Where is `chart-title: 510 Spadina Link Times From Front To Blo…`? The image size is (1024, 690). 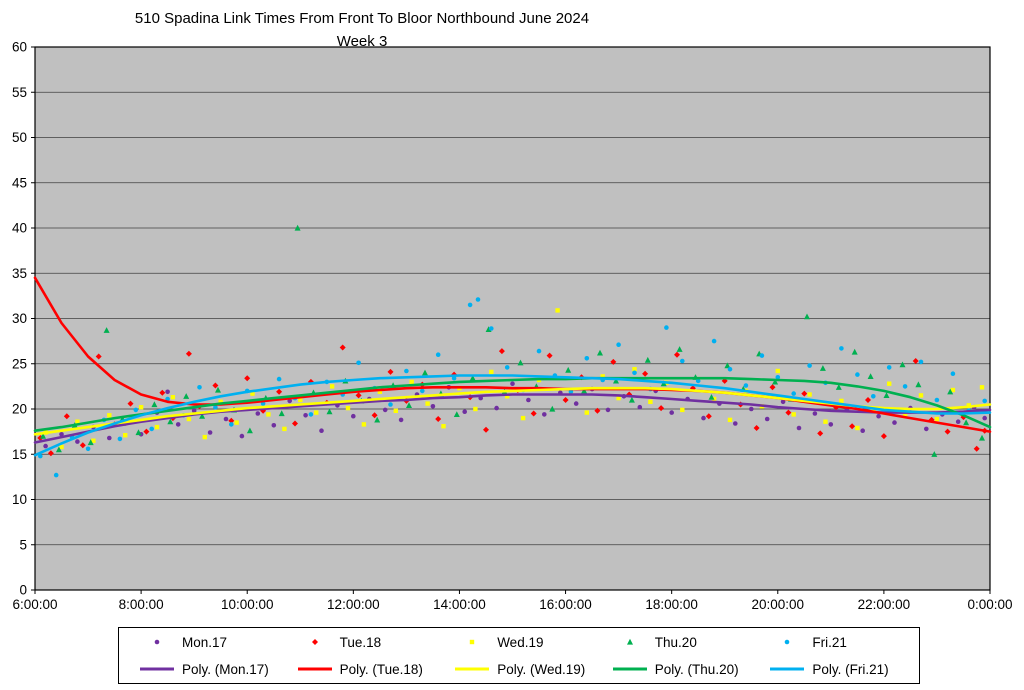
chart-title: 510 Spadina Link Times From Front To Blo… is located at coordinates (362, 30).